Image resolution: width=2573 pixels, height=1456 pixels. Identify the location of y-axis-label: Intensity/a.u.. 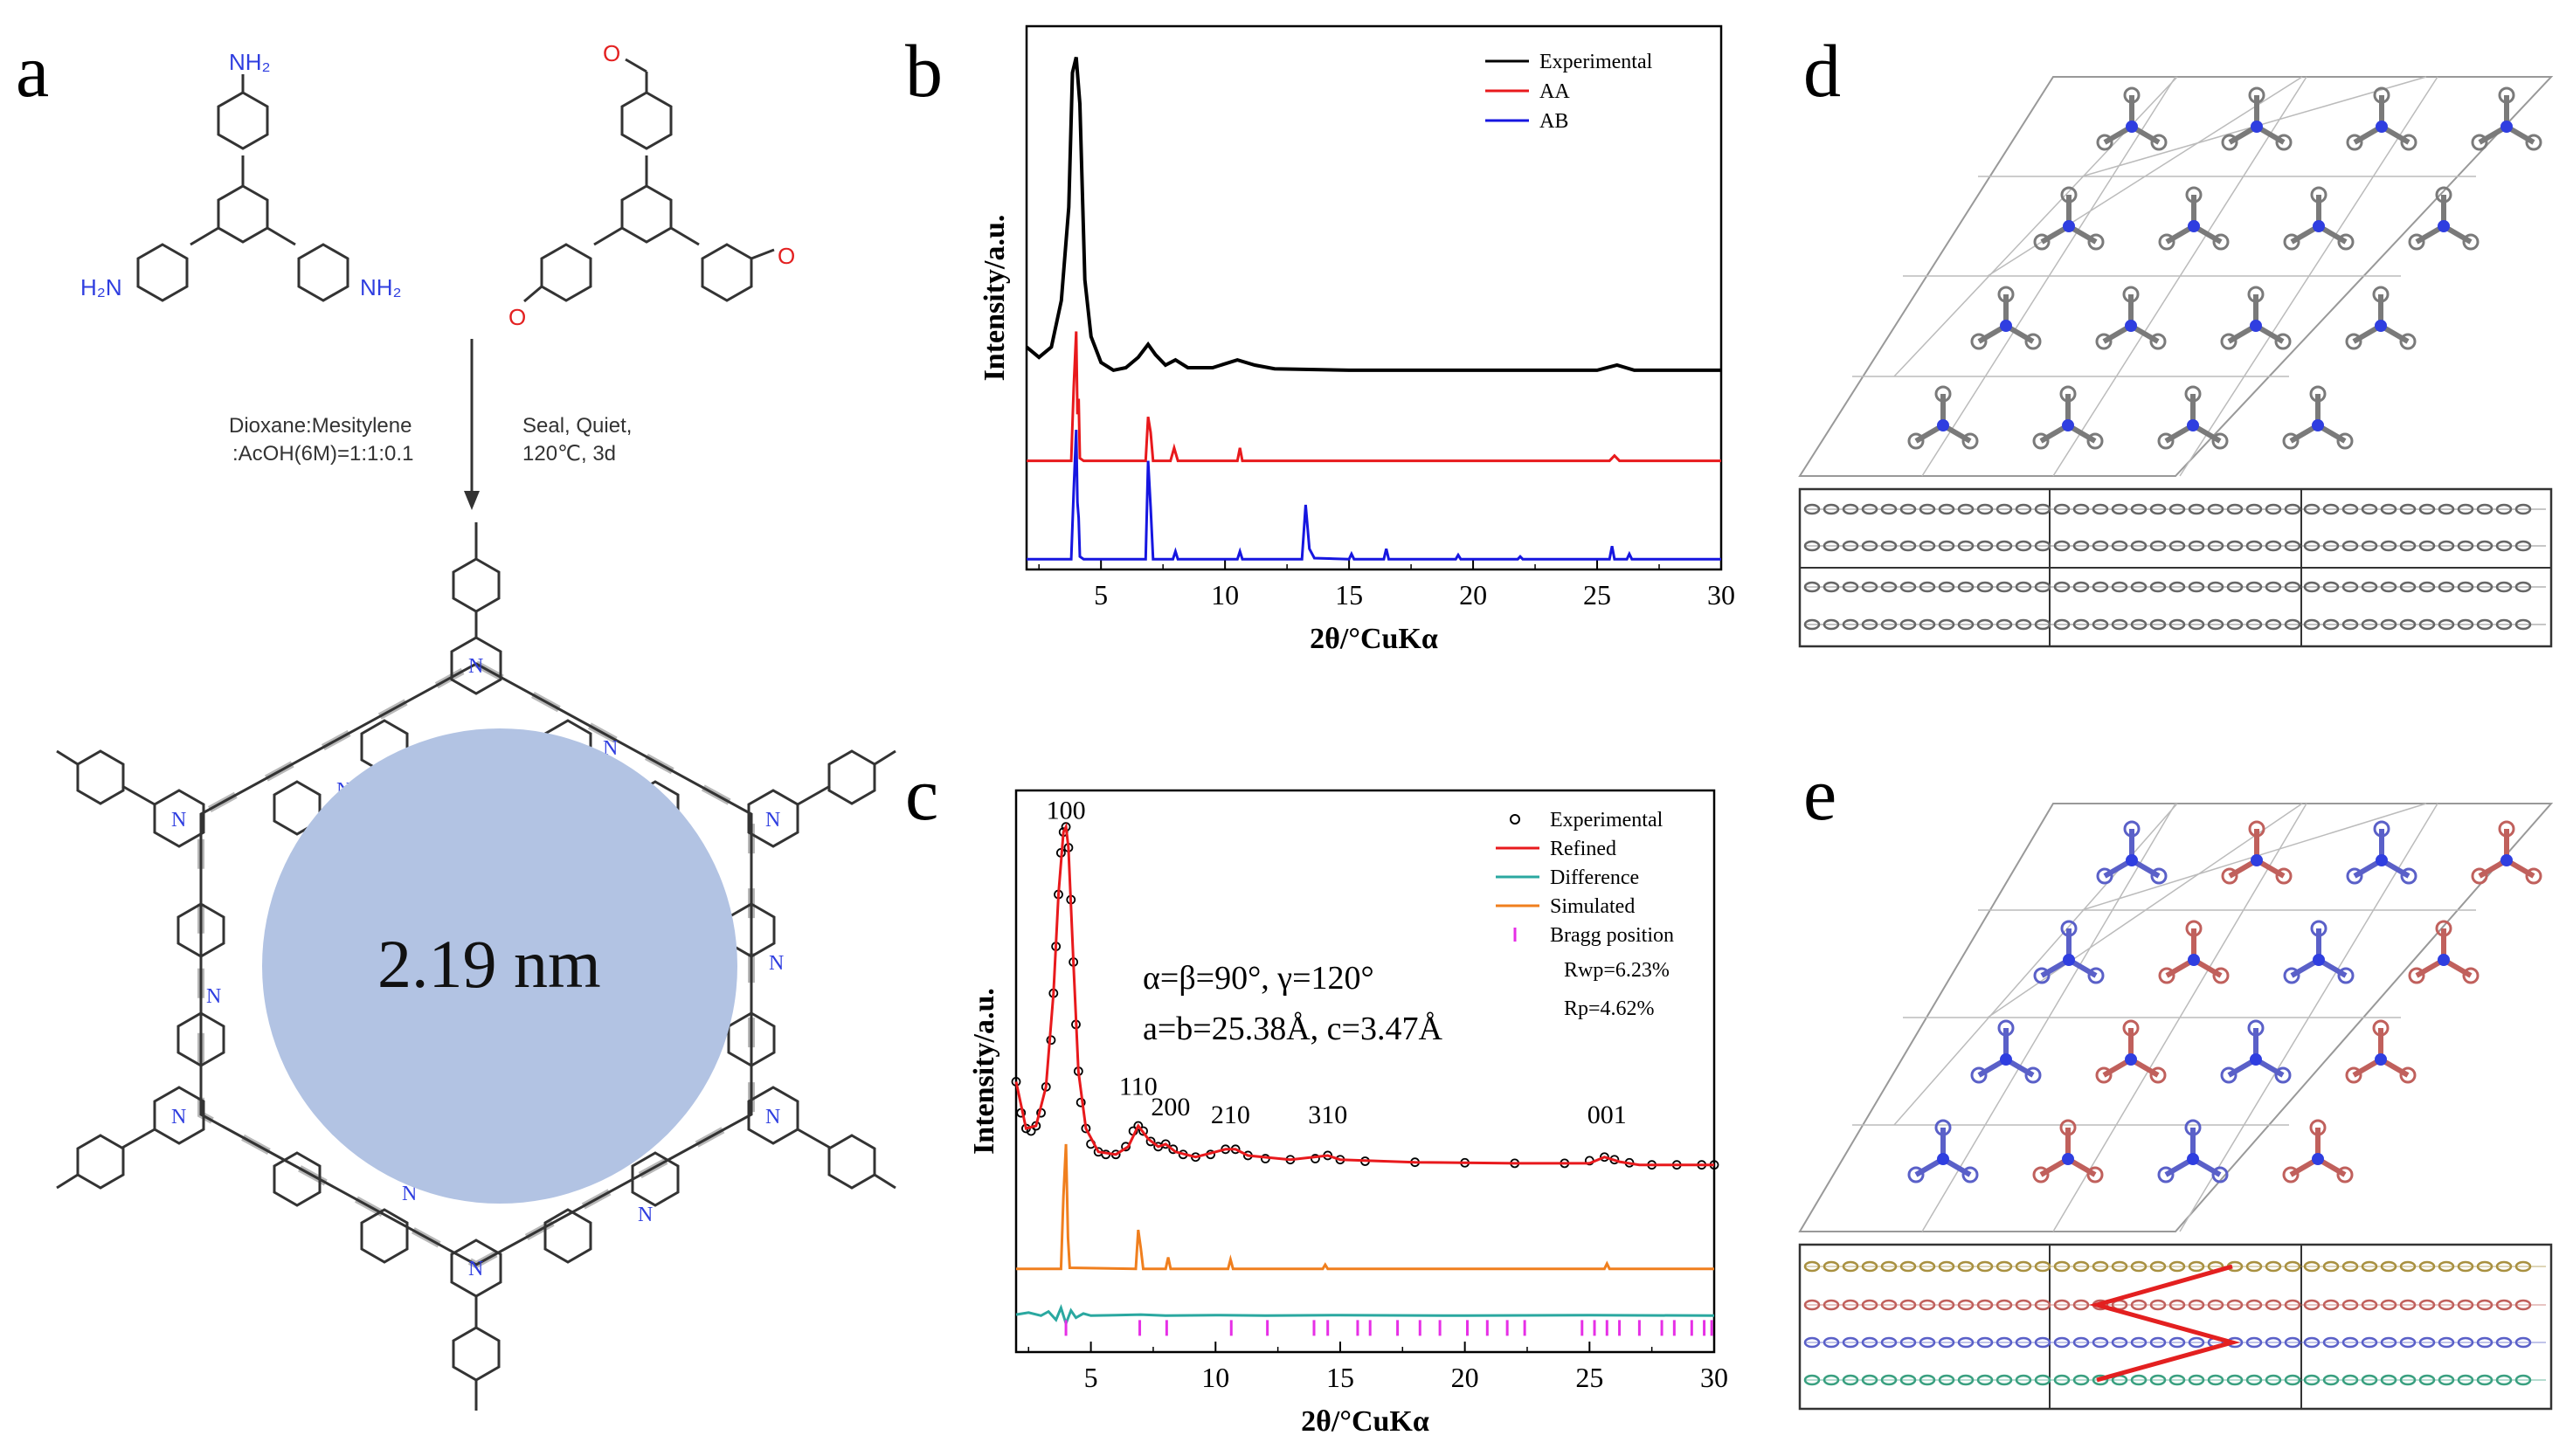
(984, 1071).